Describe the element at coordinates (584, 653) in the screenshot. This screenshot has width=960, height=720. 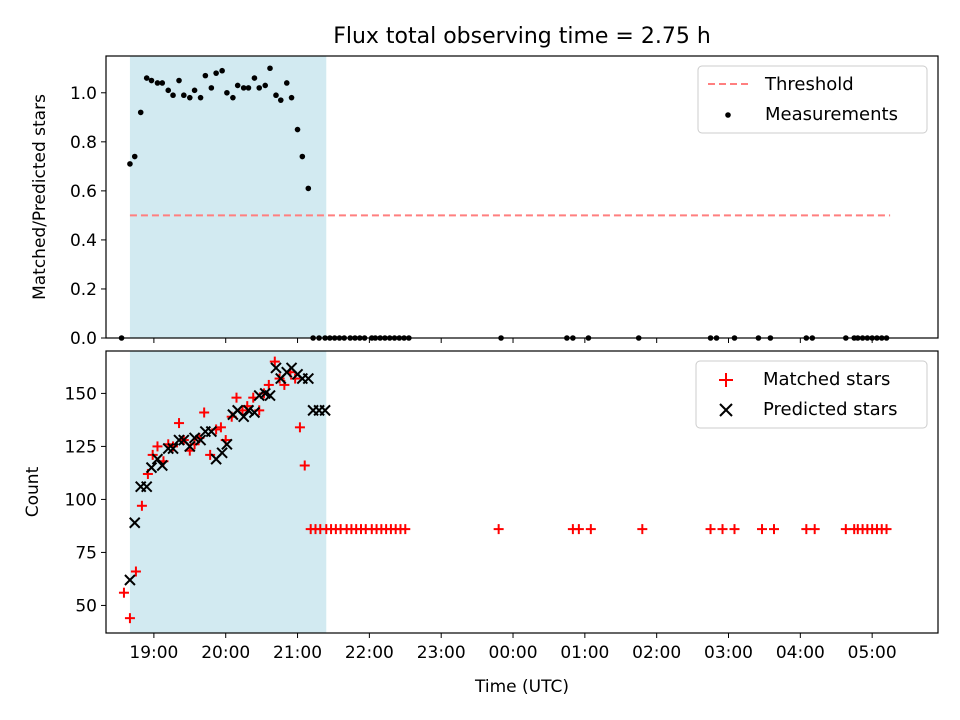
I see `x-tick-label: 01:00` at that location.